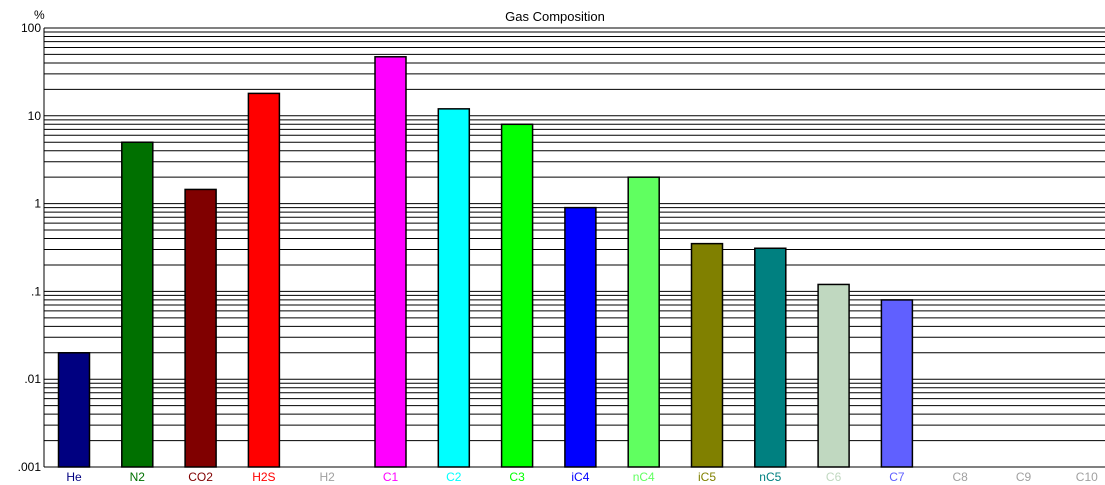  What do you see at coordinates (36, 291) in the screenshot?
I see `y-tick-label: .1` at bounding box center [36, 291].